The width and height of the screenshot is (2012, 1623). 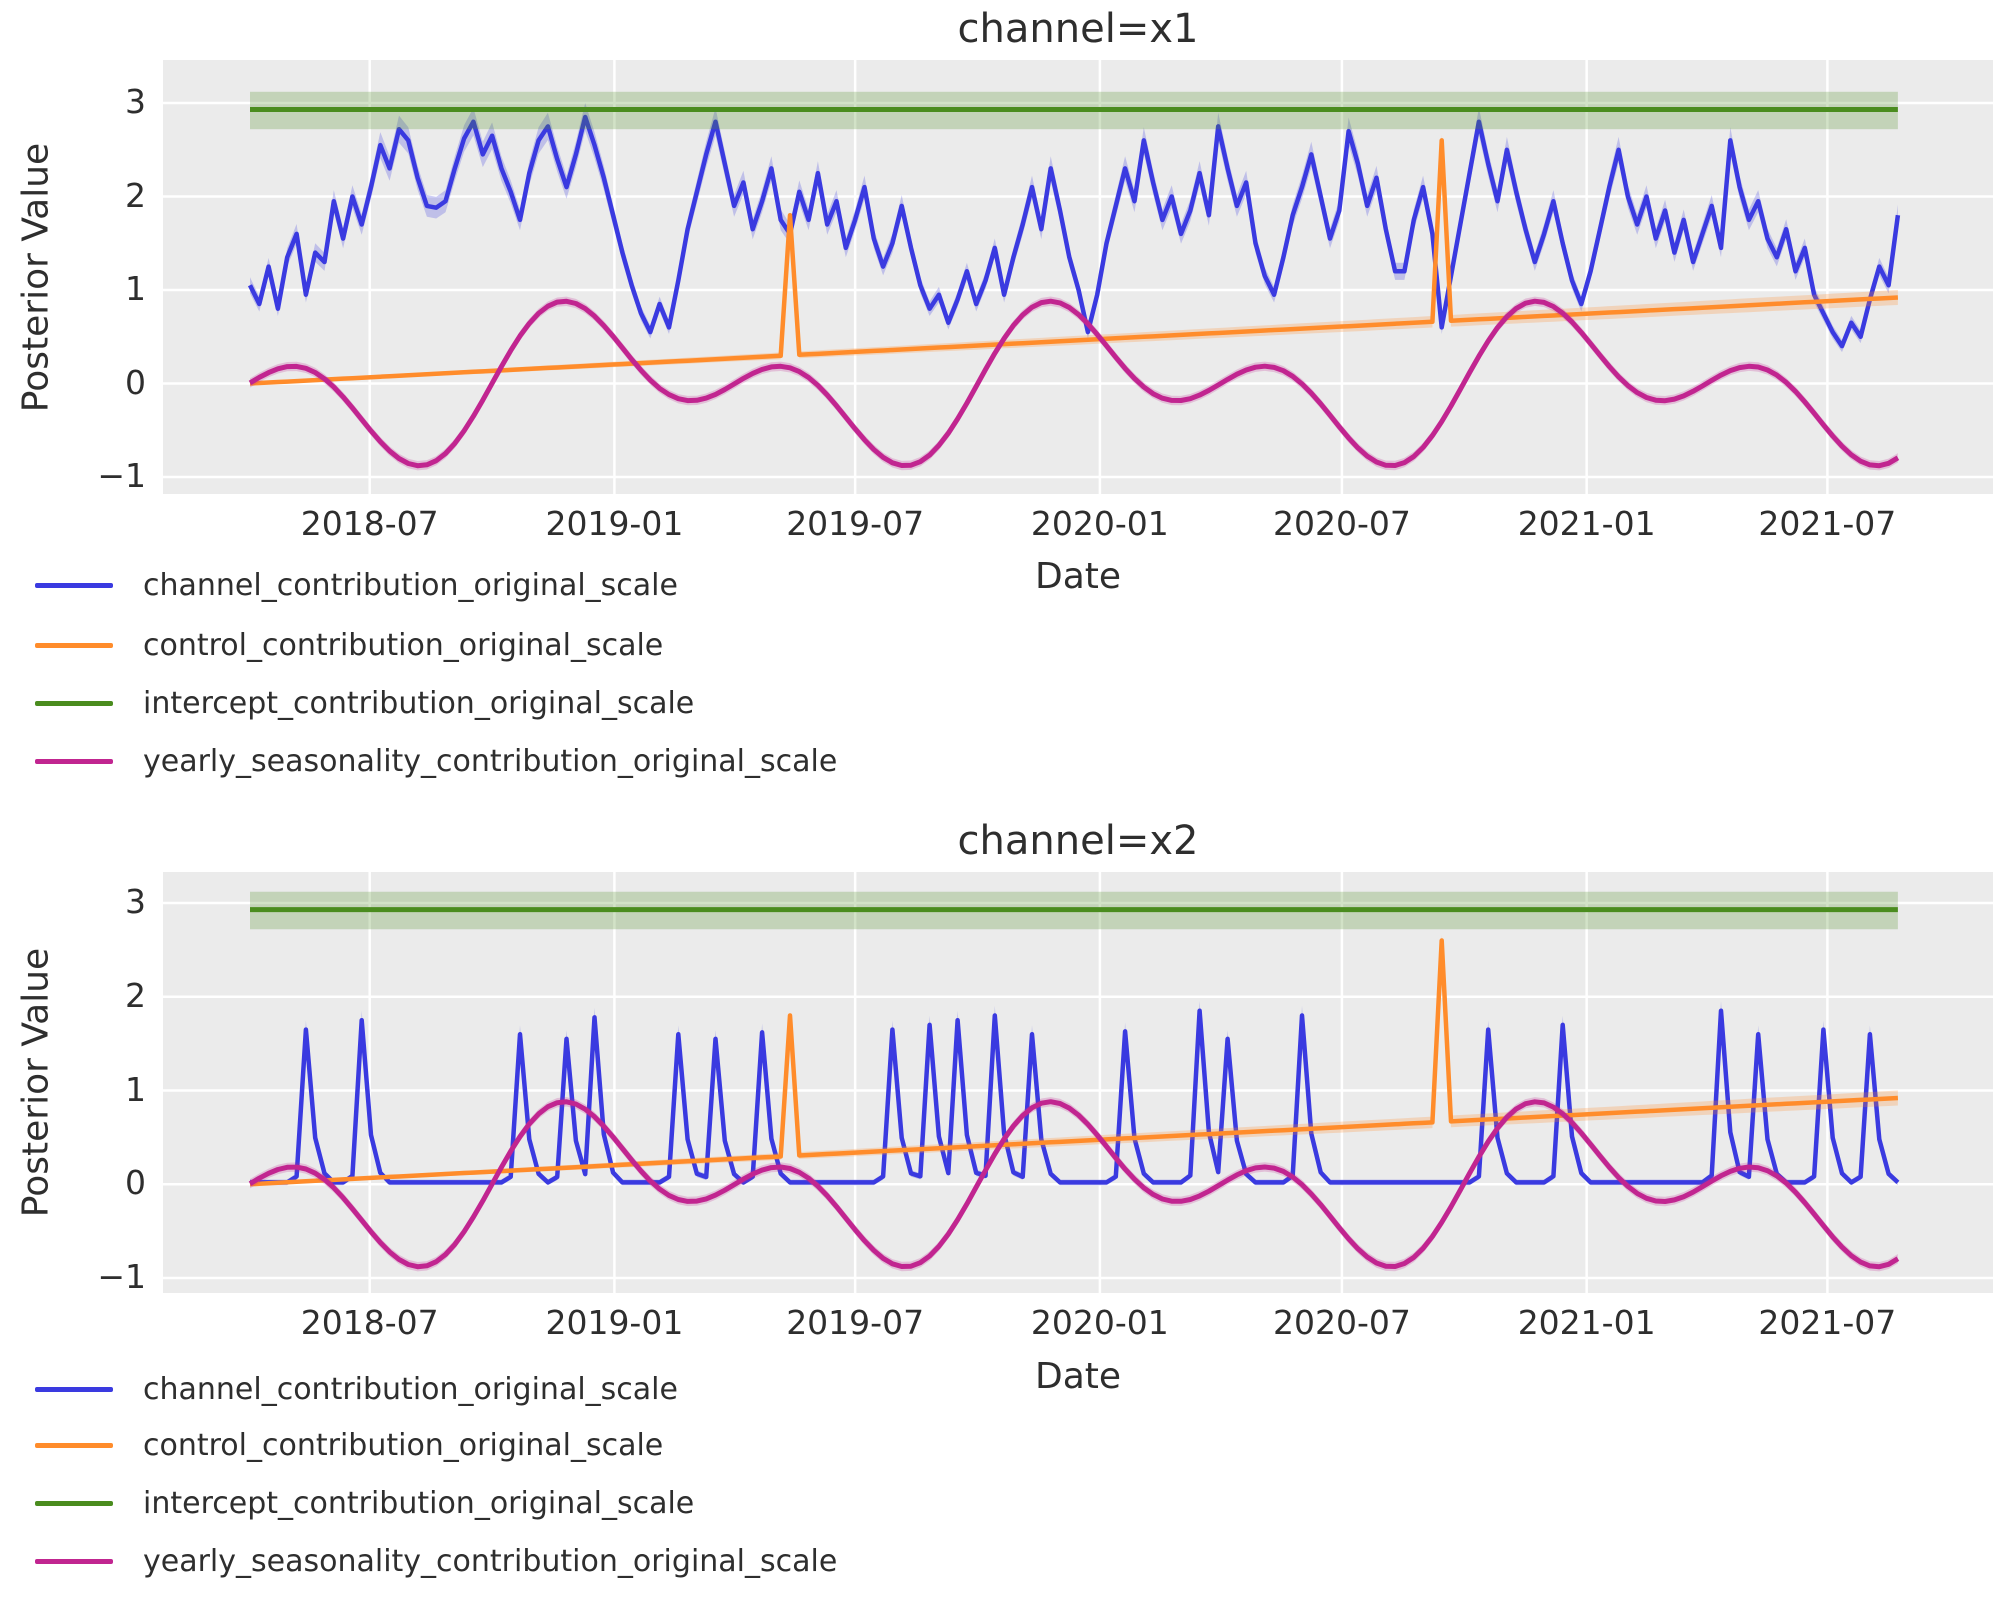 What do you see at coordinates (1078, 1376) in the screenshot?
I see `x-axis-label-chart2: Date` at bounding box center [1078, 1376].